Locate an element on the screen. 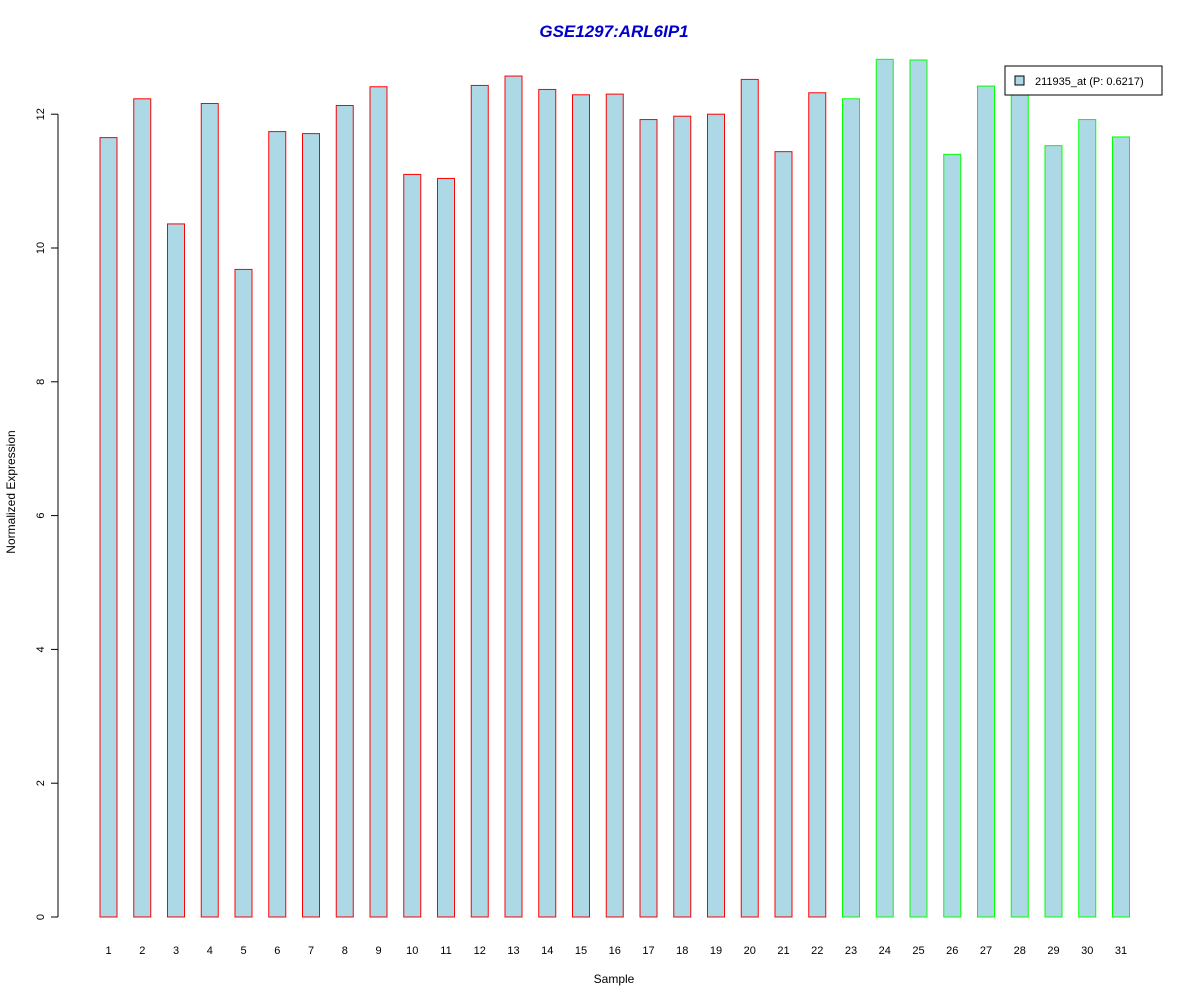 This screenshot has height=1005, width=1200. x-tick-label: 18 is located at coordinates (682, 951).